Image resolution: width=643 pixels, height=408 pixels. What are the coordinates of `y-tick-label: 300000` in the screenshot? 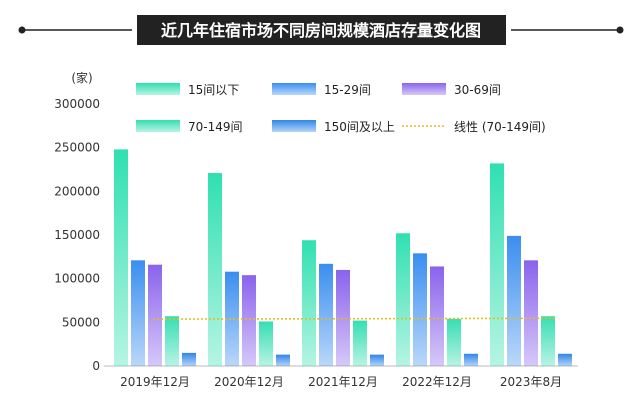 It's located at (77, 104).